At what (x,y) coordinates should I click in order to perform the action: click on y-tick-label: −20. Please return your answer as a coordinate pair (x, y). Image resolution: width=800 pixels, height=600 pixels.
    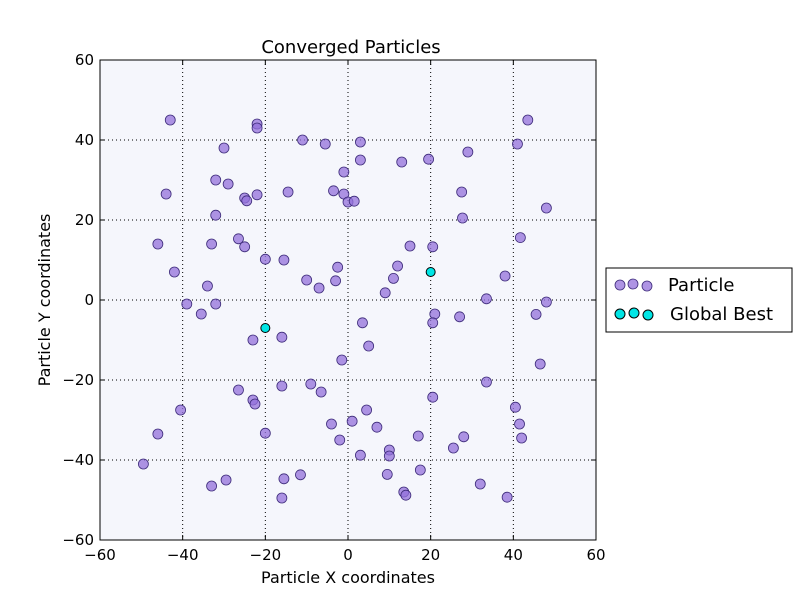
    Looking at the image, I should click on (78, 380).